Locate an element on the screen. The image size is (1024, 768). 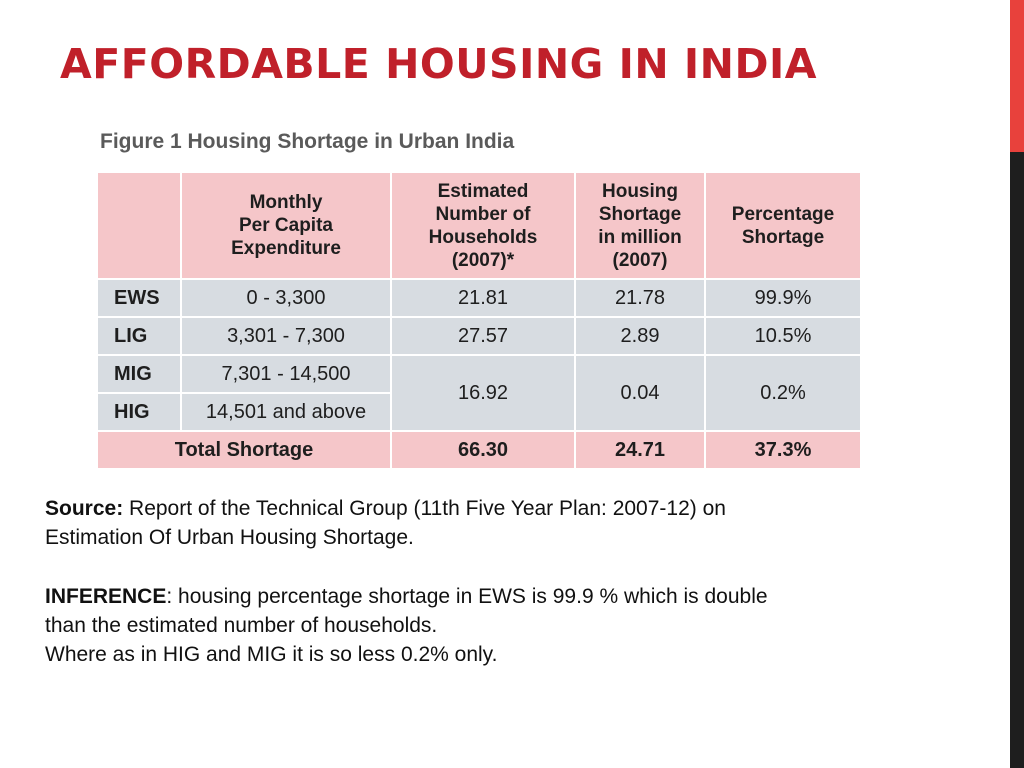
cell-group: LIG is located at coordinates (139, 336).